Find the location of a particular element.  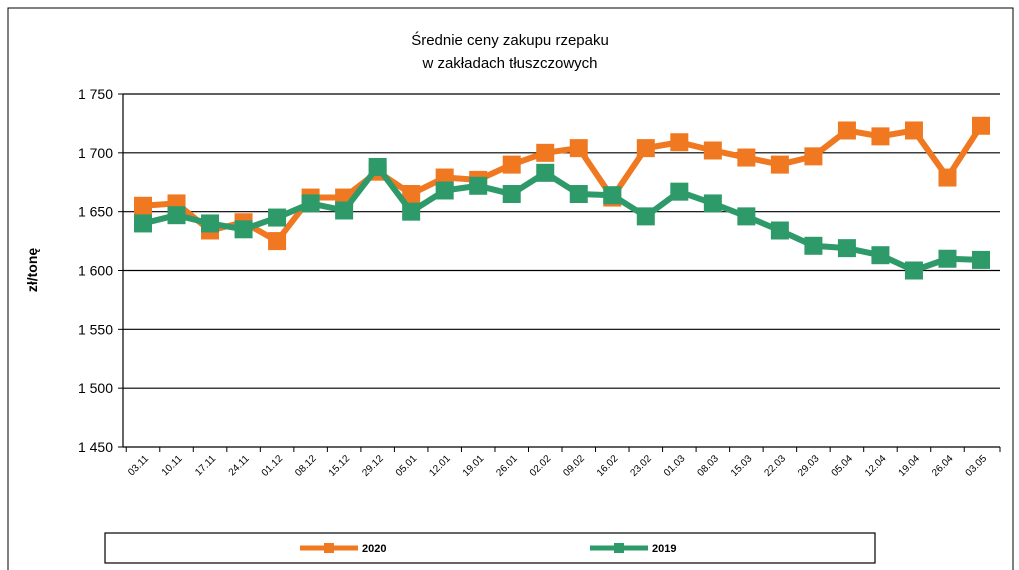

y-axis-label: zł/tonę is located at coordinates (32, 270).